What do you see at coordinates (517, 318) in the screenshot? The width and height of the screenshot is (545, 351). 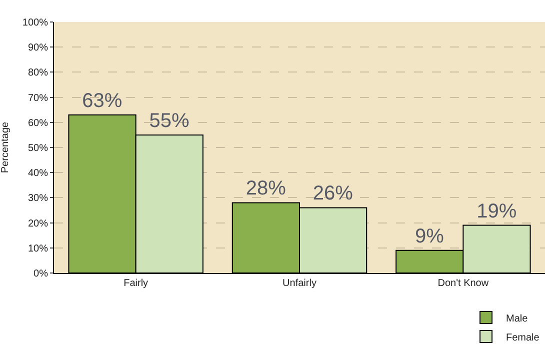 I see `legend-label: Male` at bounding box center [517, 318].